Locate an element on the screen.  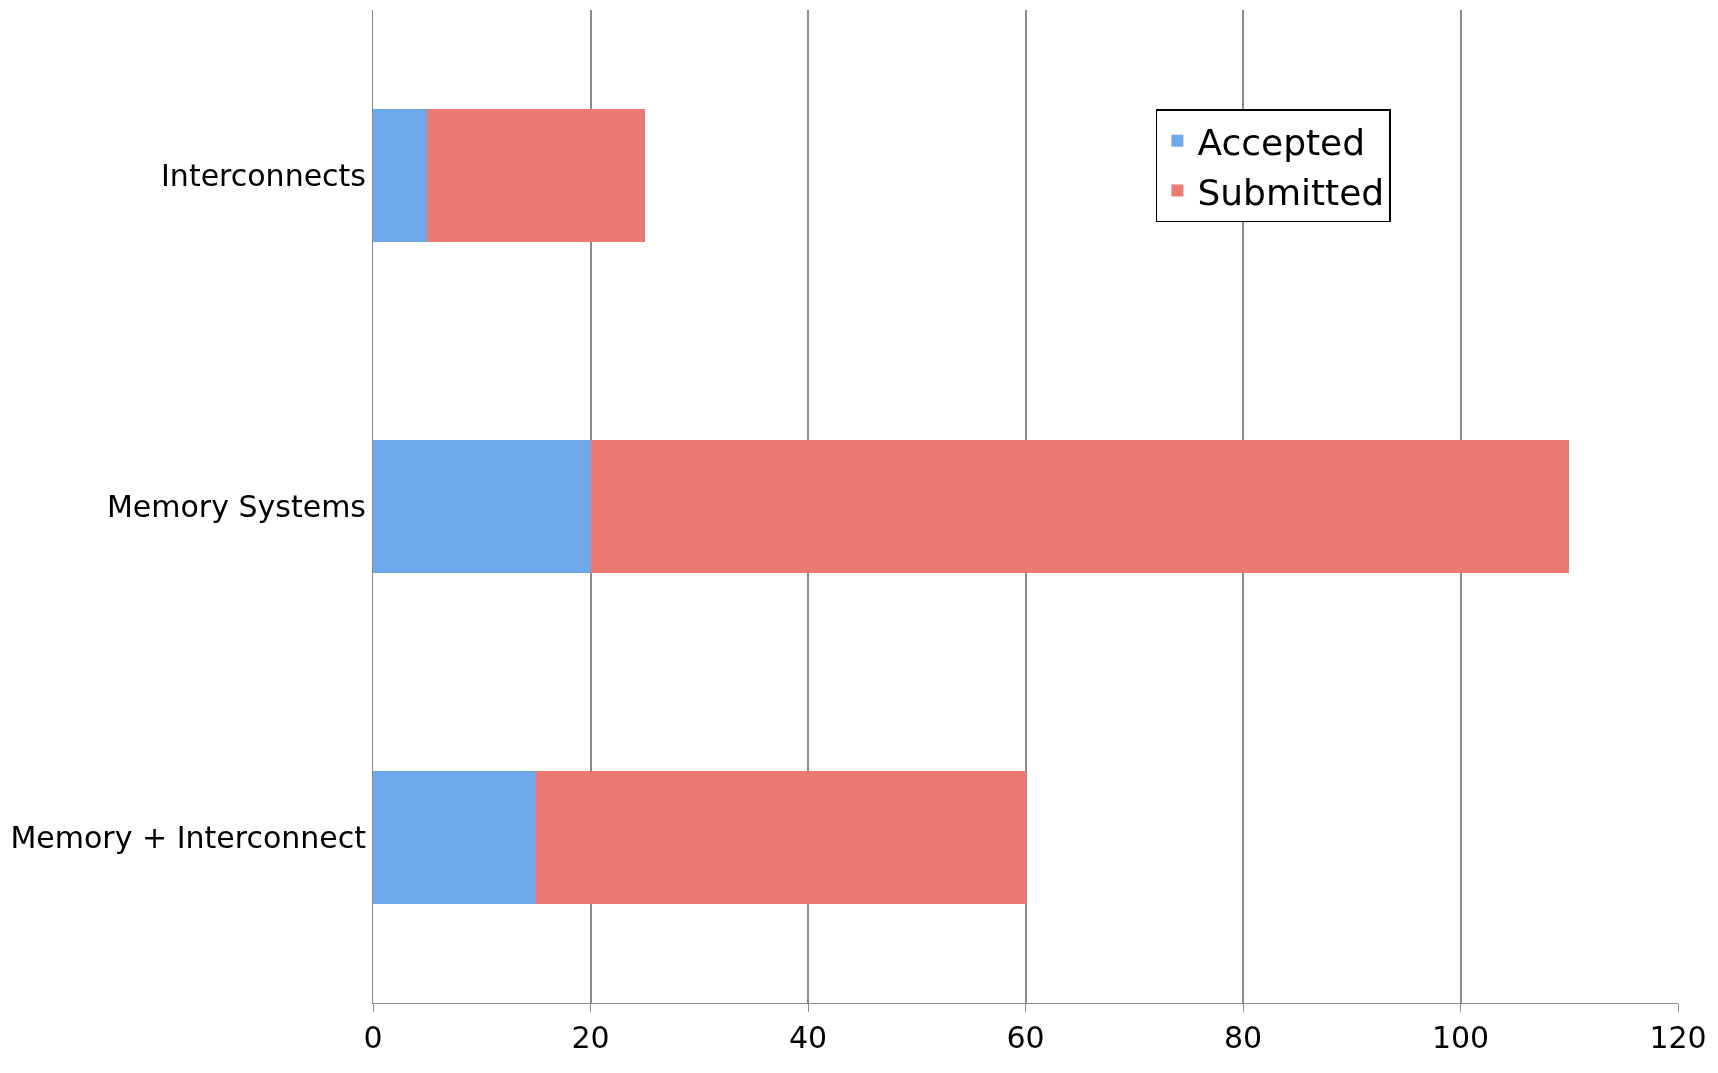
x-tick-label: 20 is located at coordinates (590, 1037).